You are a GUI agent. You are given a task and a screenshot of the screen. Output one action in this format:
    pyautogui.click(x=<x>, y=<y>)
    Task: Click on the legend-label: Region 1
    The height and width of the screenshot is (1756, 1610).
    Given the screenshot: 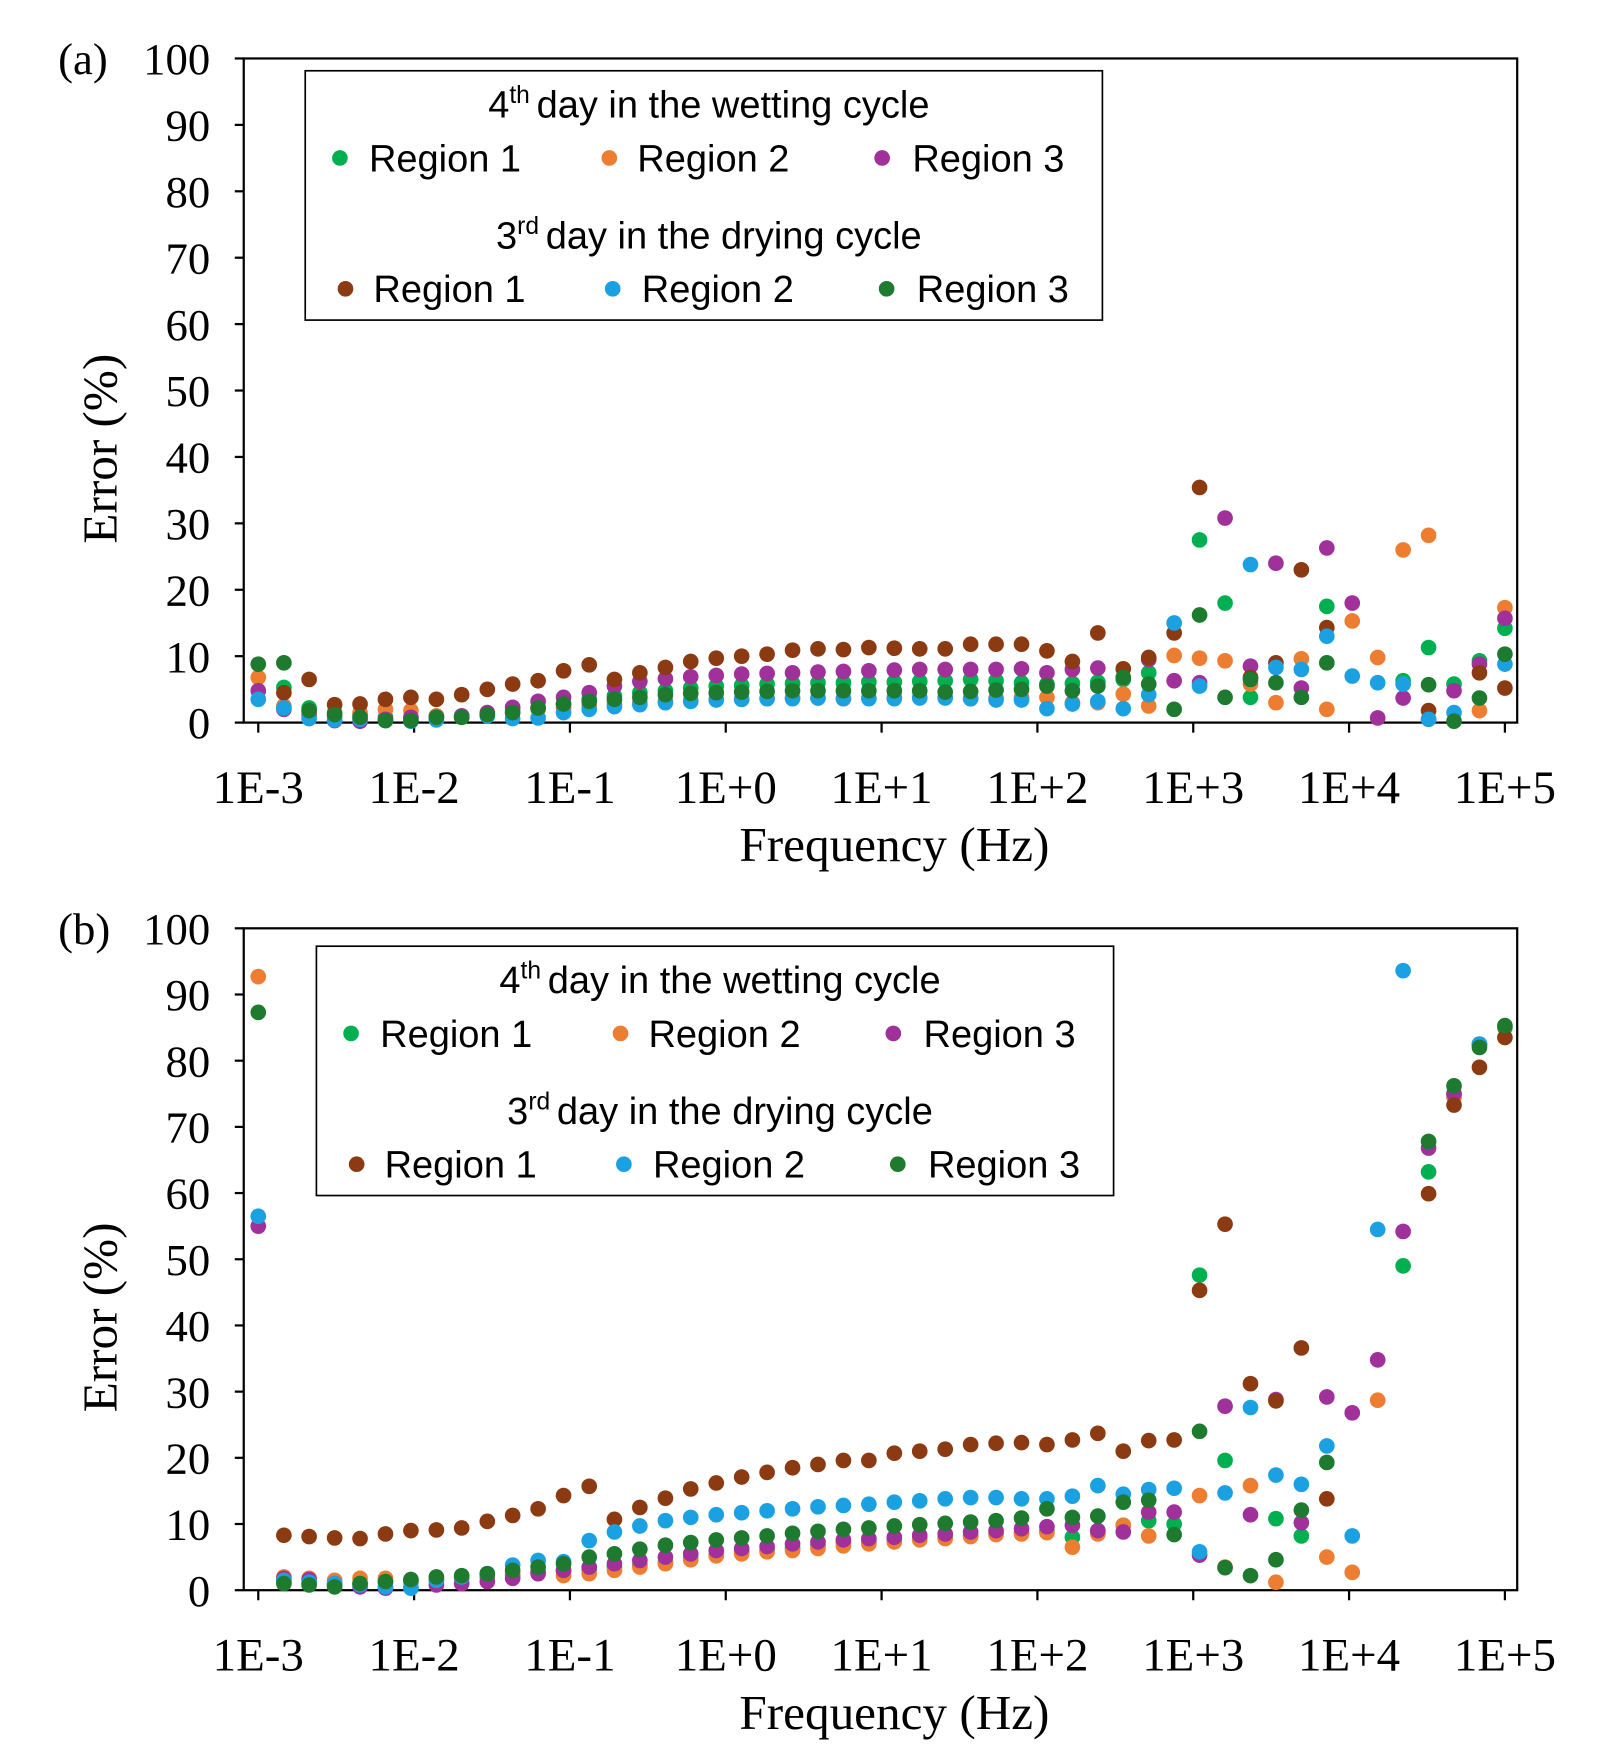 What is the action you would take?
    pyautogui.click(x=456, y=1035)
    